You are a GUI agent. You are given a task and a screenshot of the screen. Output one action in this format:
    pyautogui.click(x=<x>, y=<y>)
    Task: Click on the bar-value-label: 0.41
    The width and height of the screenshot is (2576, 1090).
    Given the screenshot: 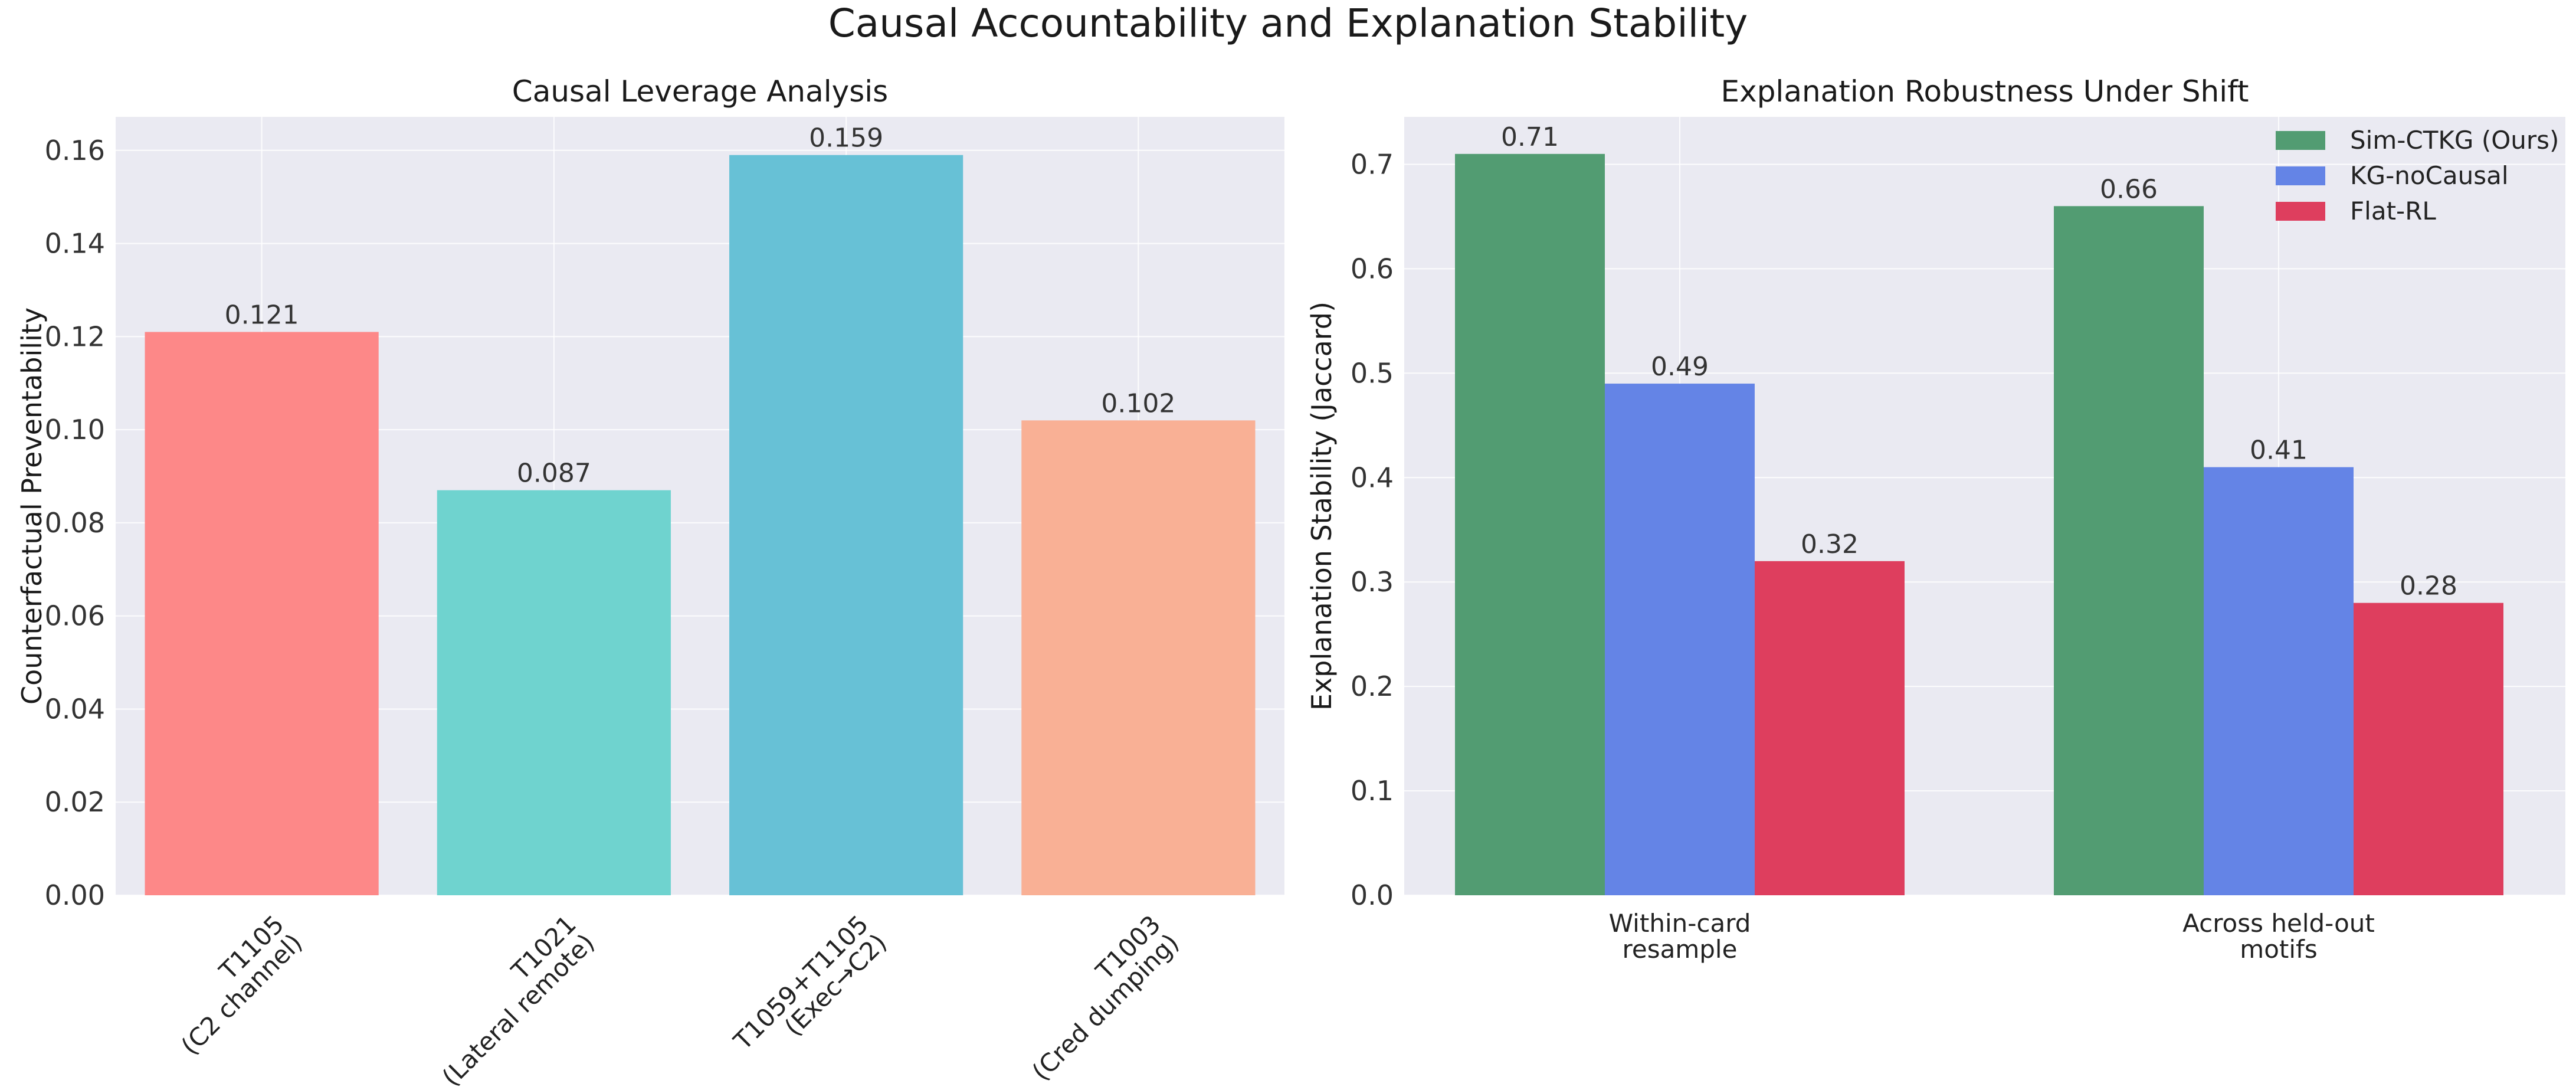 What is the action you would take?
    pyautogui.click(x=2279, y=451)
    